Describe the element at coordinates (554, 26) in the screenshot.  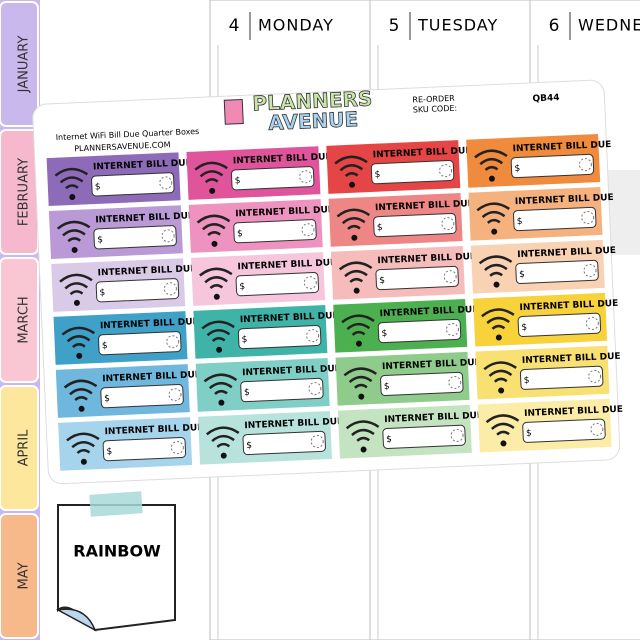
I see `day-number: 6` at that location.